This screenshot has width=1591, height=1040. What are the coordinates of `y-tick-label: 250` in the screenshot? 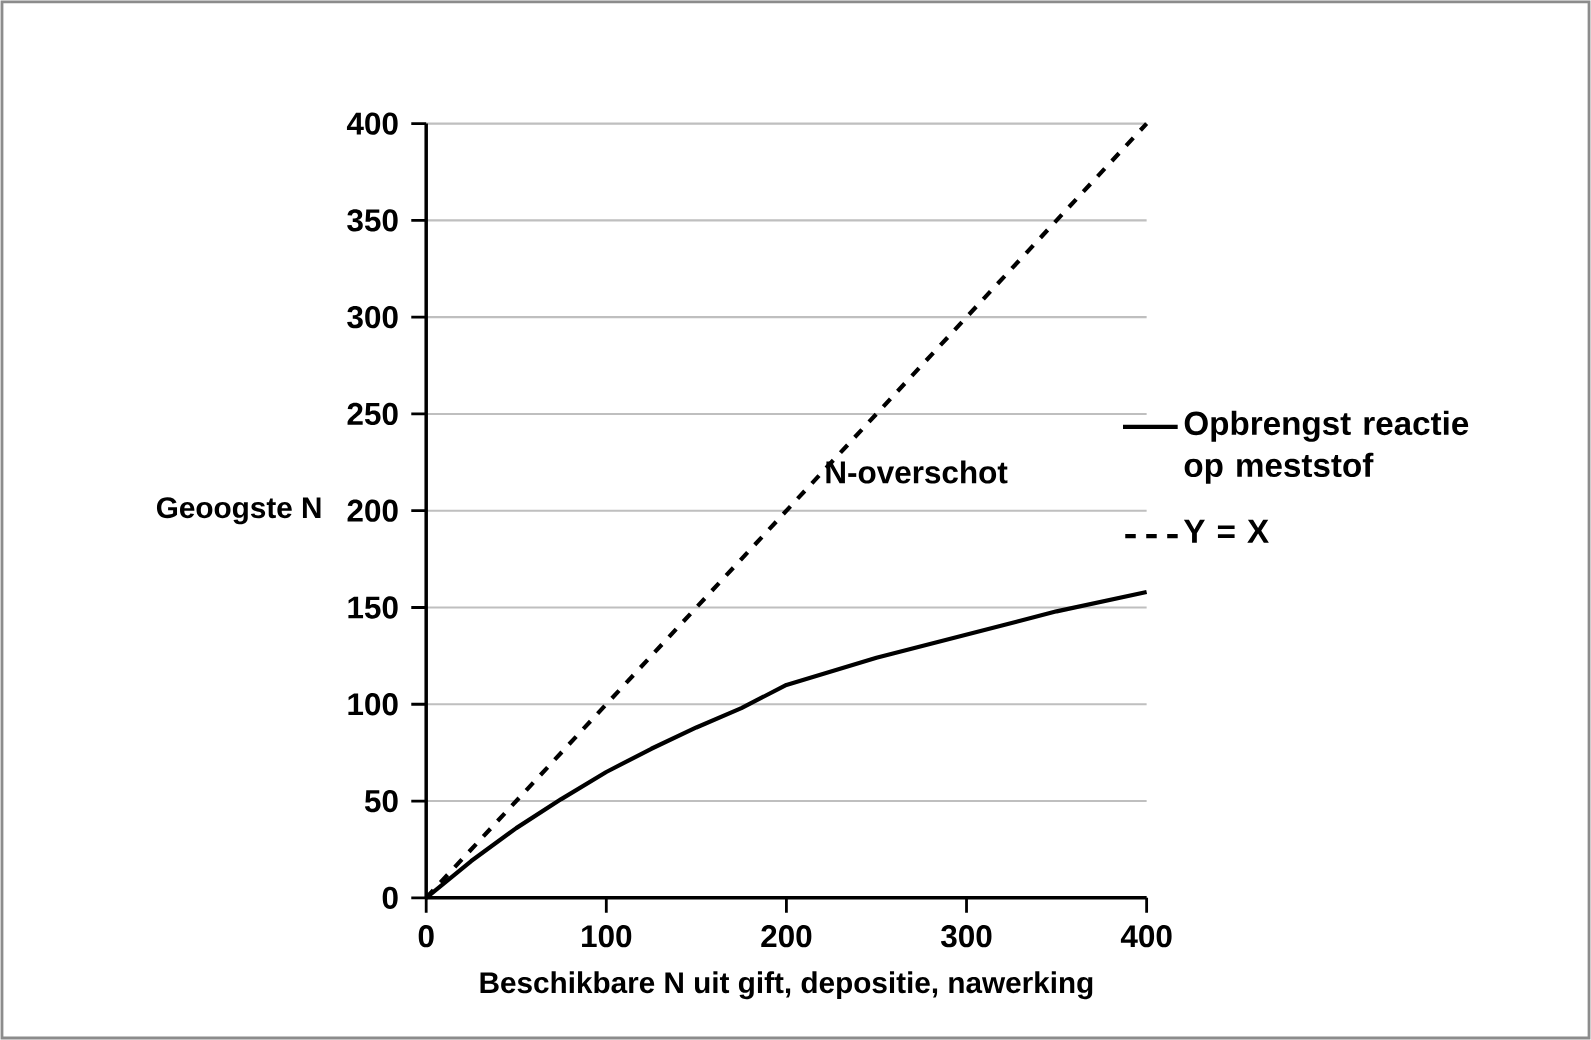 It's located at (372, 414).